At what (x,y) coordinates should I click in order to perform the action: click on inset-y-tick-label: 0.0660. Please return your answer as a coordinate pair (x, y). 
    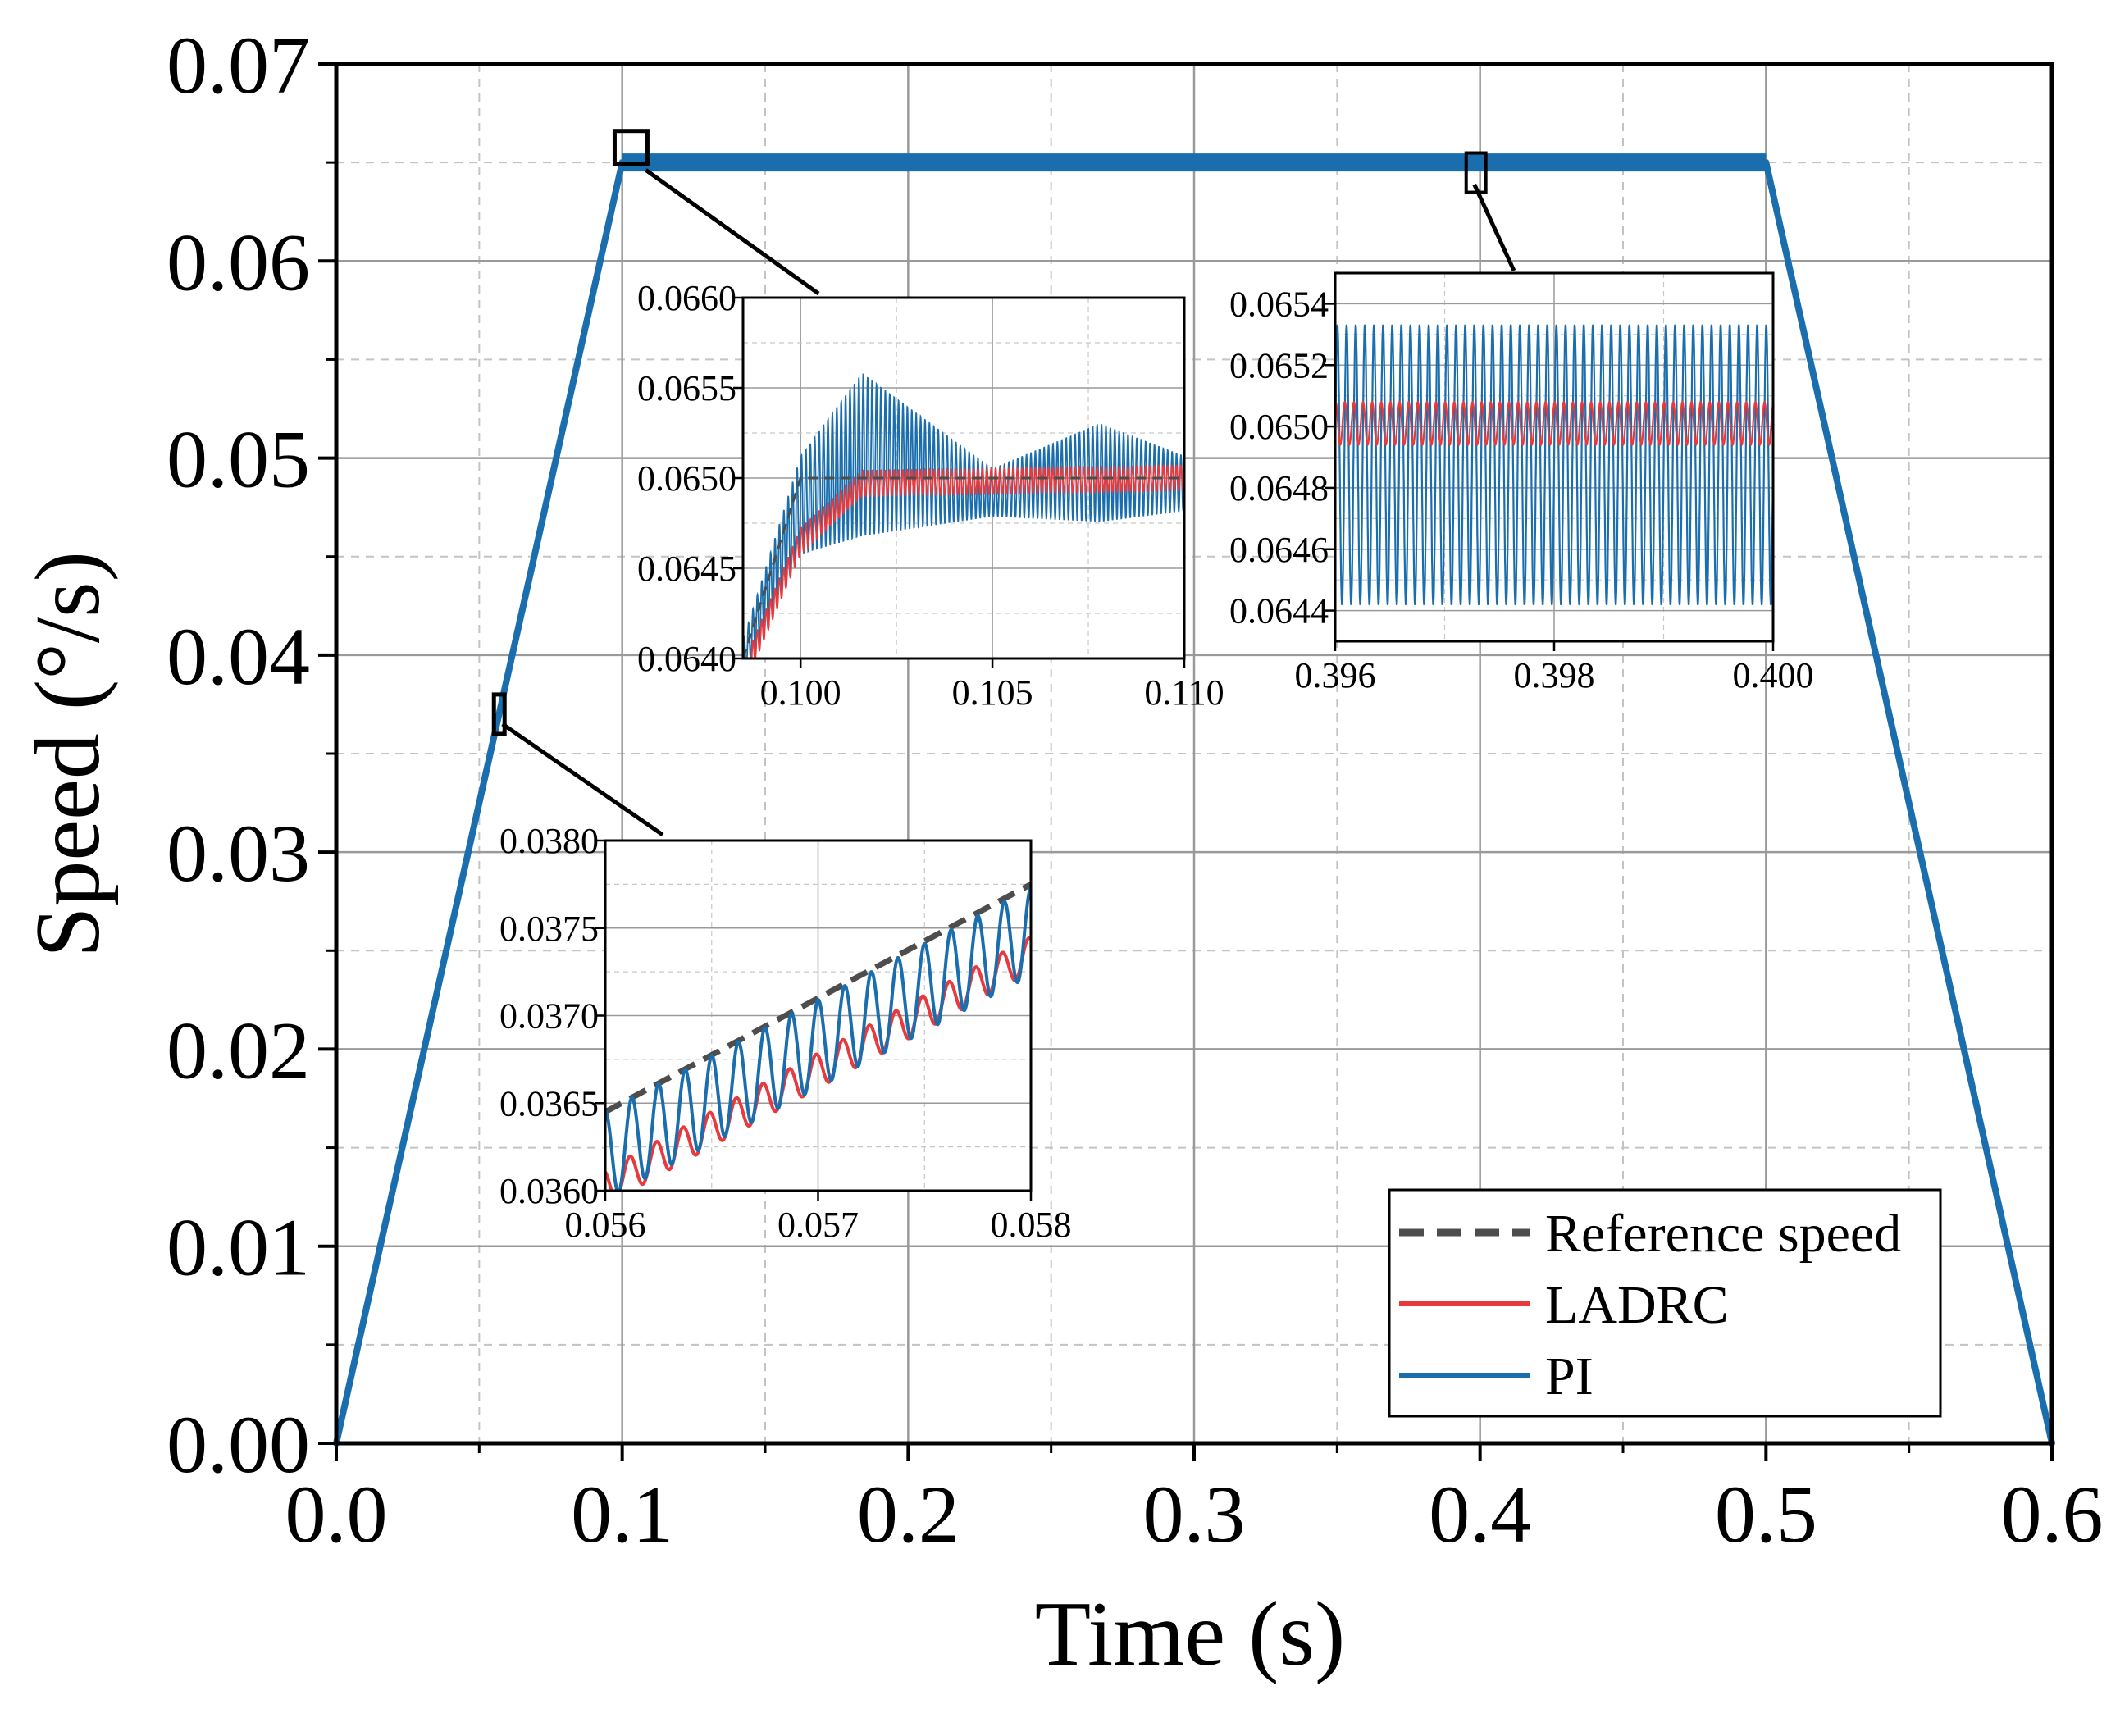
    Looking at the image, I should click on (686, 298).